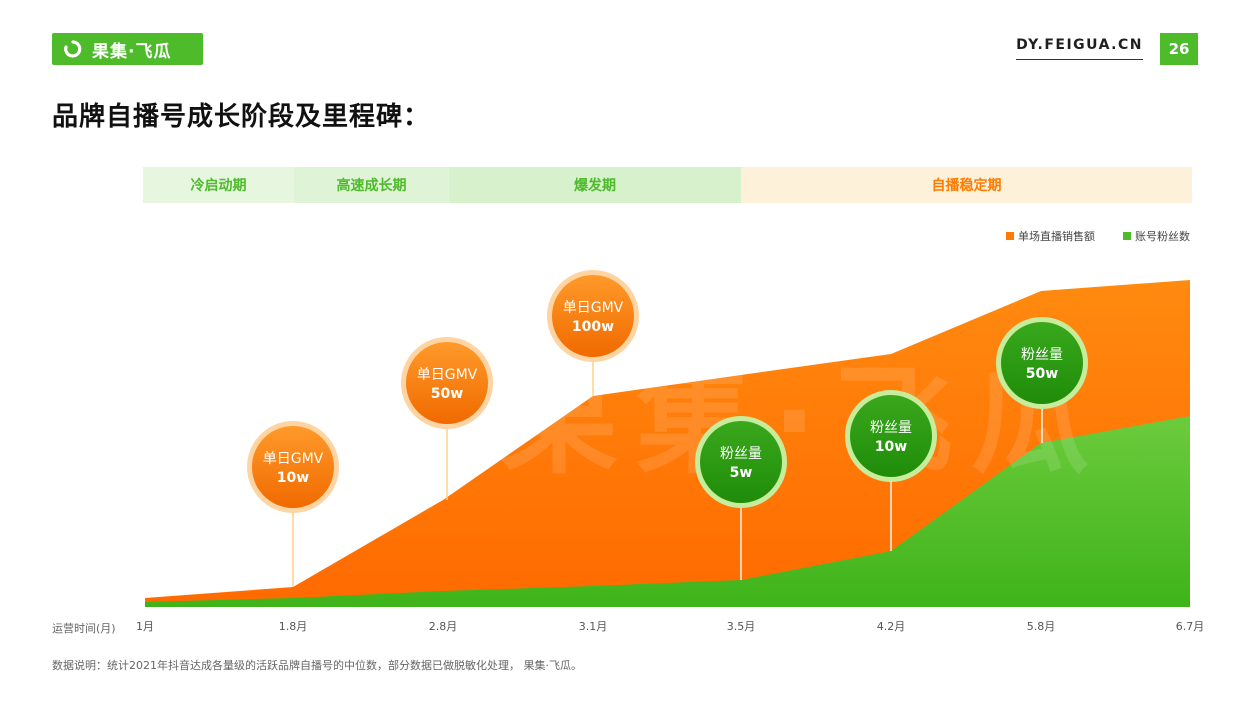  Describe the element at coordinates (741, 626) in the screenshot. I see `x-tick-label: 3.5月` at that location.